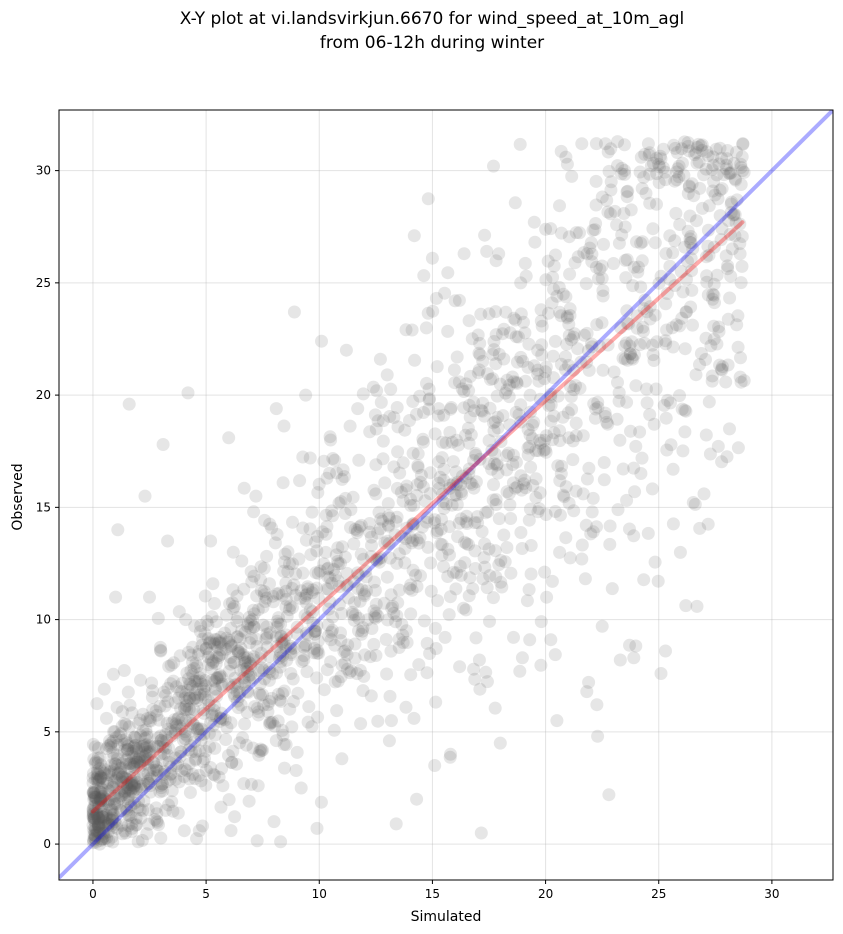  I want to click on y-tick-label: 30, so click(43, 171).